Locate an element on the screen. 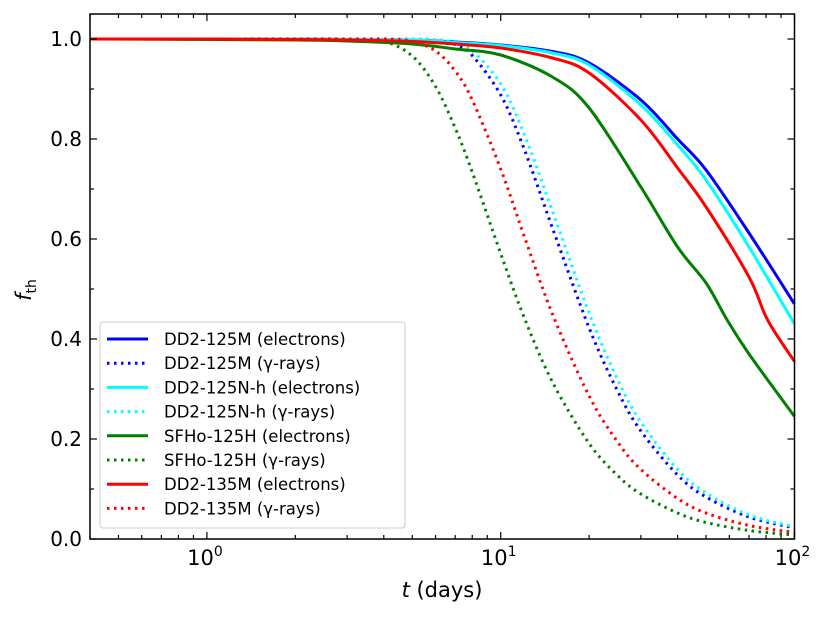  legend-label: SFHo-125H (γ-rays) is located at coordinates (245, 460).